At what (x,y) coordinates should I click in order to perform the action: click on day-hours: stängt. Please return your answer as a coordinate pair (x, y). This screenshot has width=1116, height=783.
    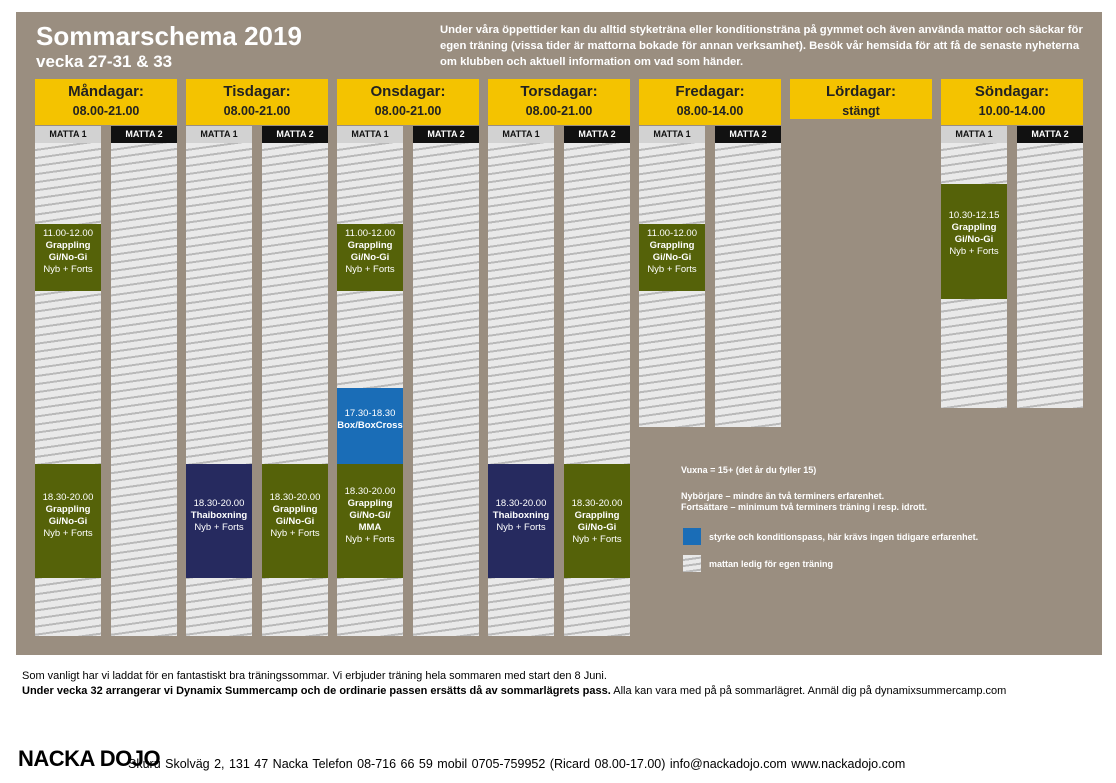
    Looking at the image, I should click on (861, 111).